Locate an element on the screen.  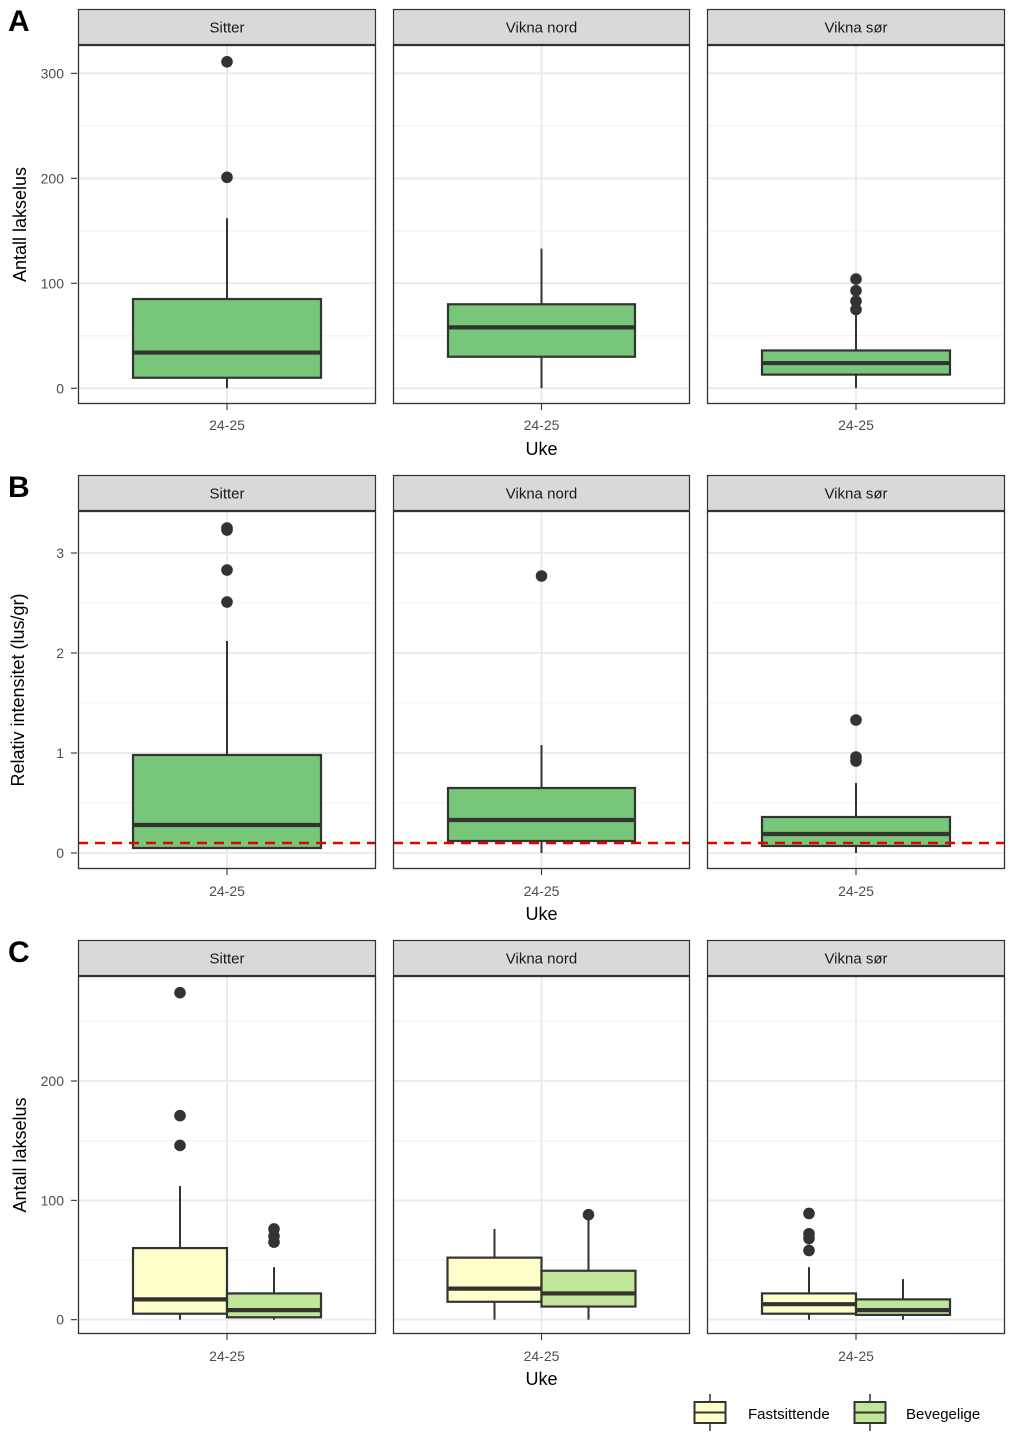
legend: Fastsittende Bevegelige is located at coordinates (836, 1412).